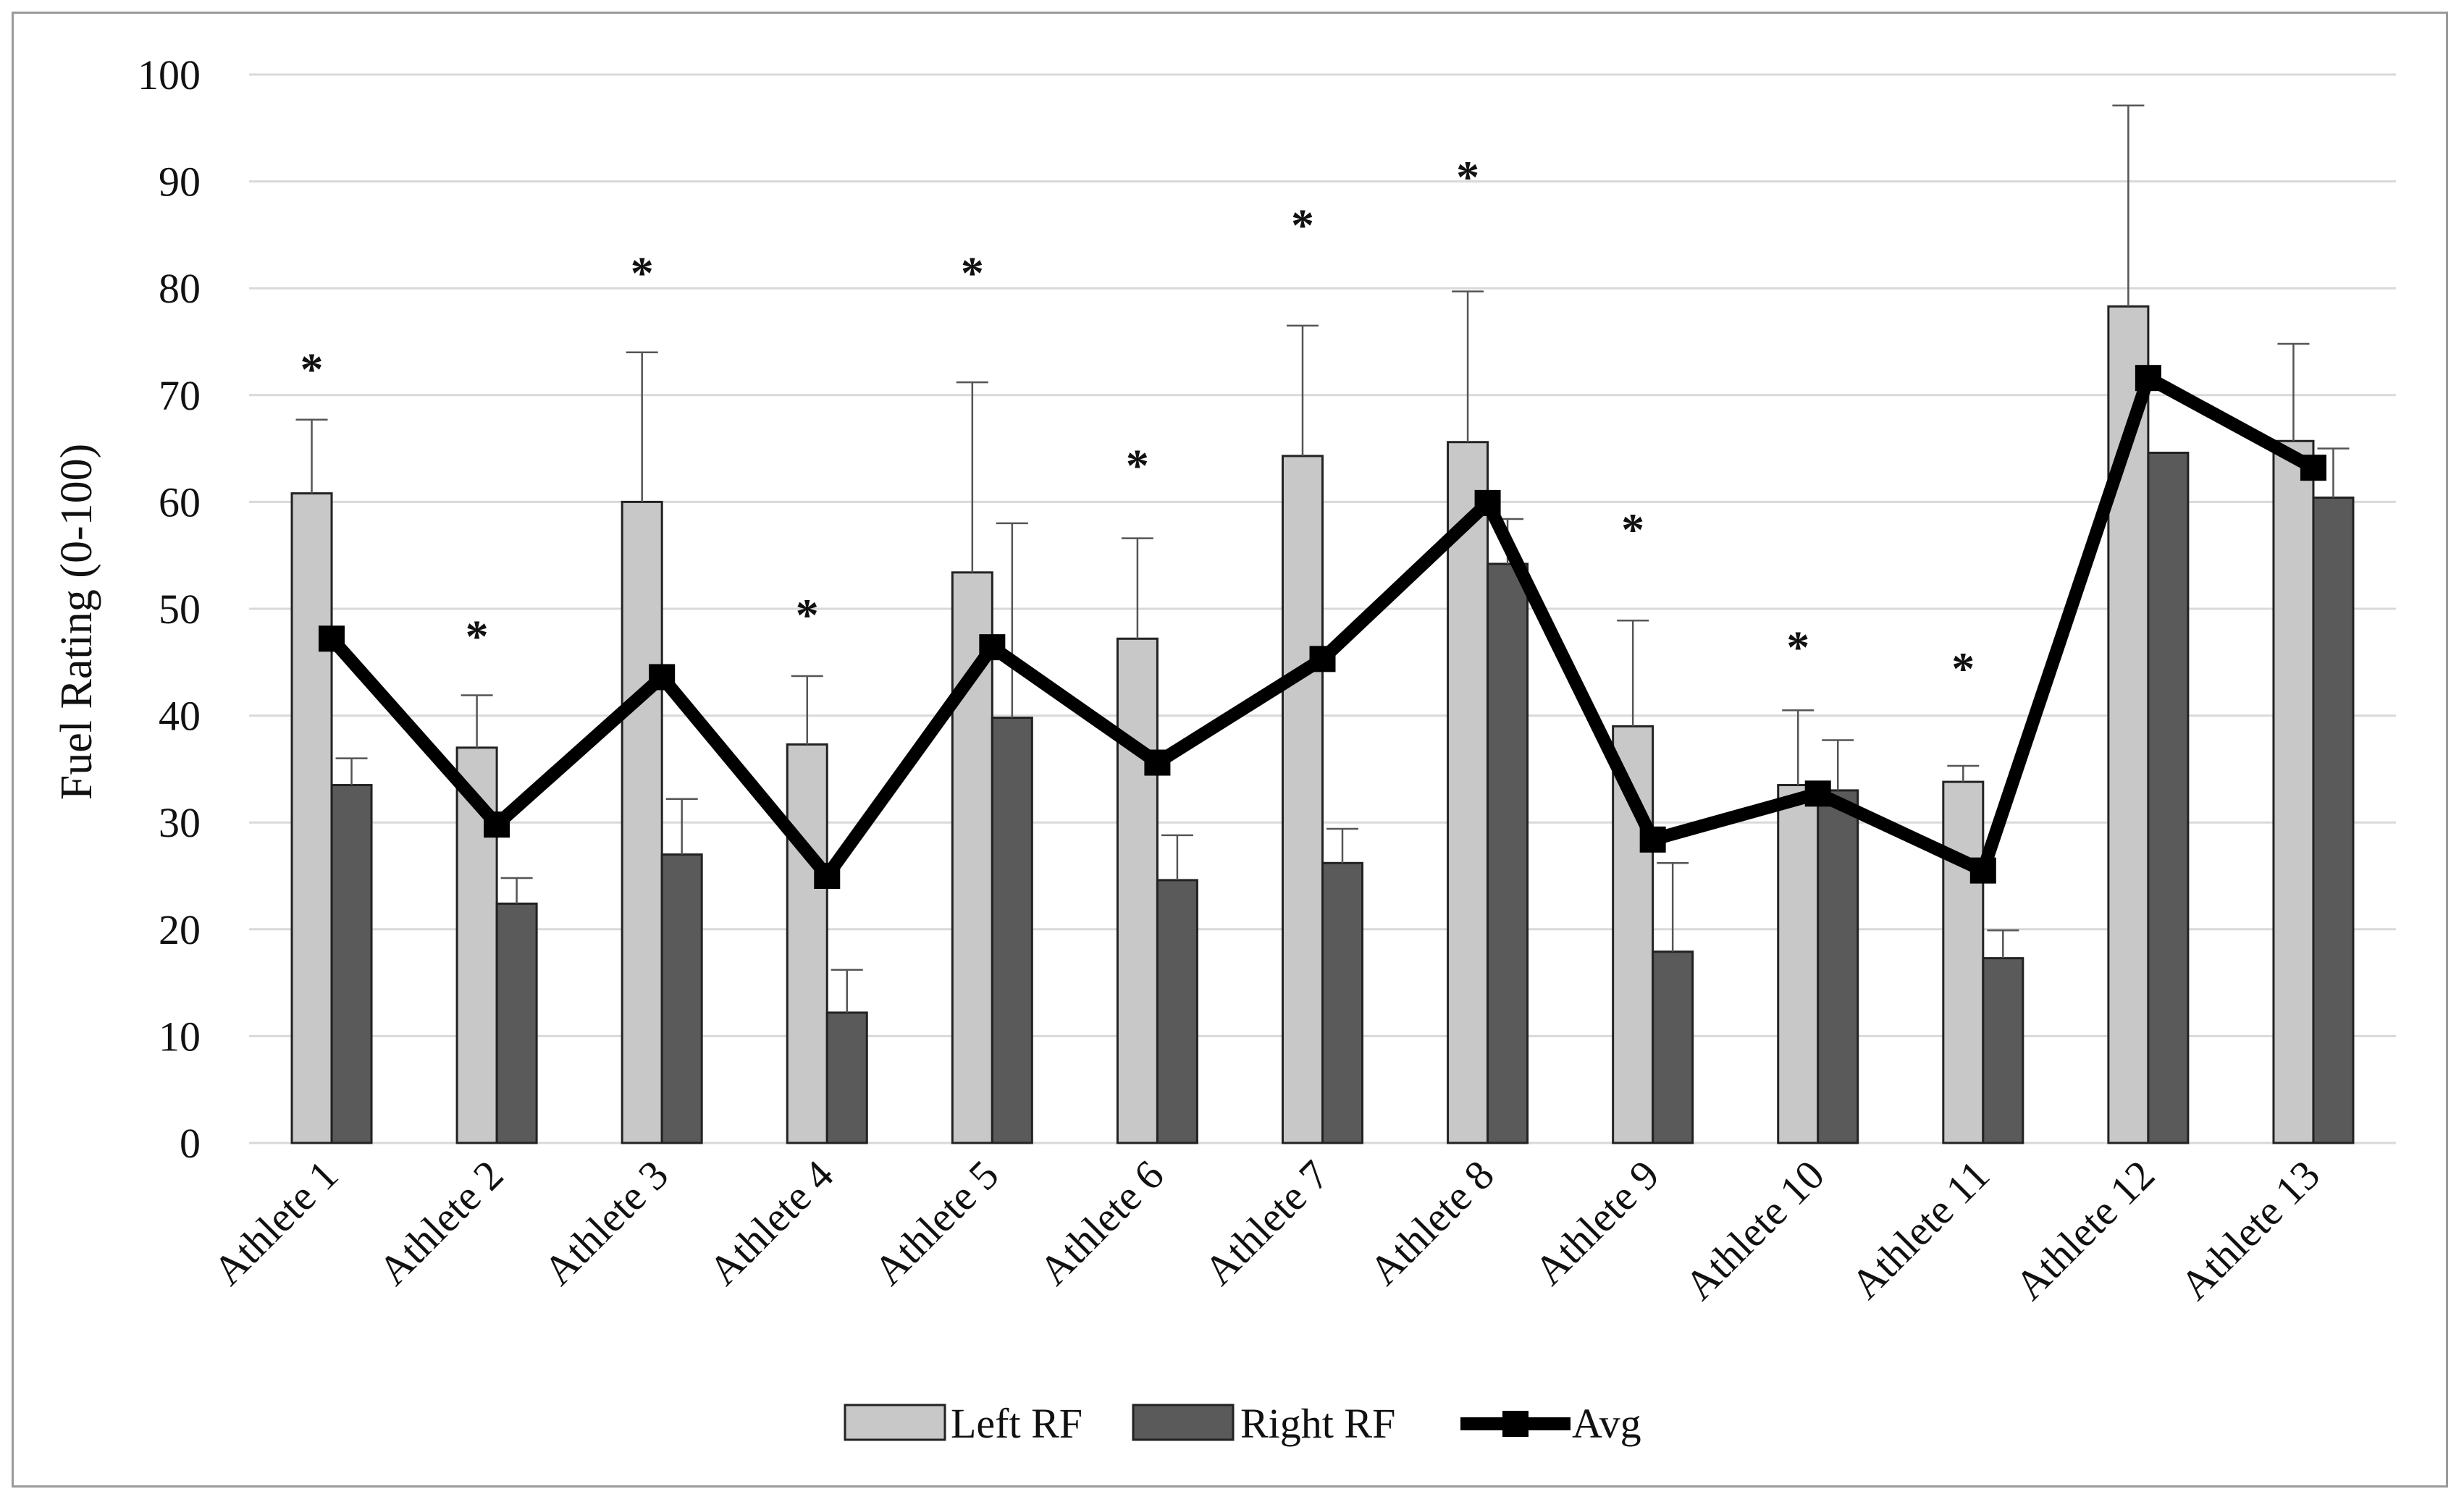  What do you see at coordinates (1318, 1423) in the screenshot?
I see `legend-label-right-rf: Right RF` at bounding box center [1318, 1423].